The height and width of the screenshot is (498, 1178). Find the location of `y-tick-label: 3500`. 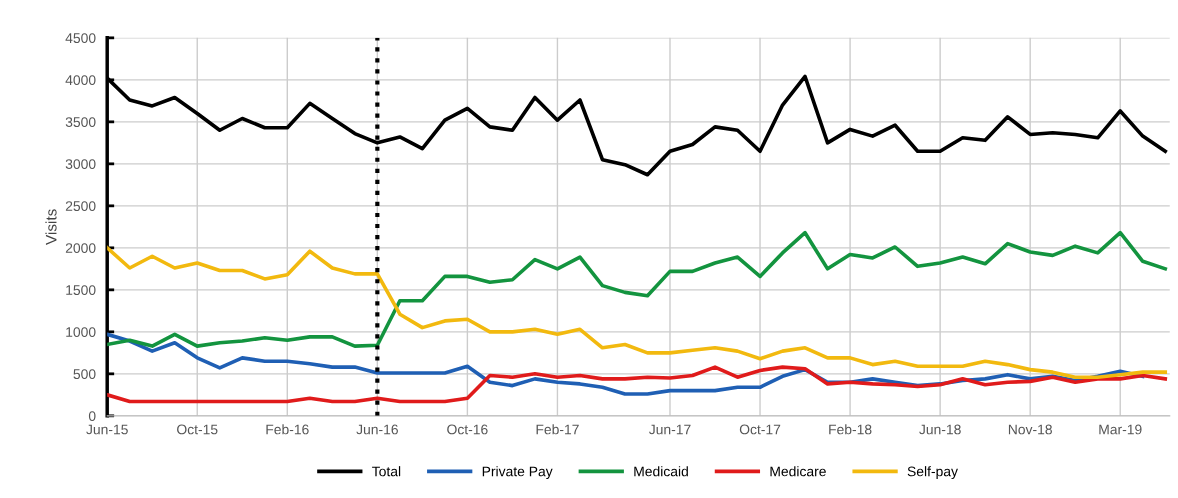

y-tick-label: 3500 is located at coordinates (80, 122).